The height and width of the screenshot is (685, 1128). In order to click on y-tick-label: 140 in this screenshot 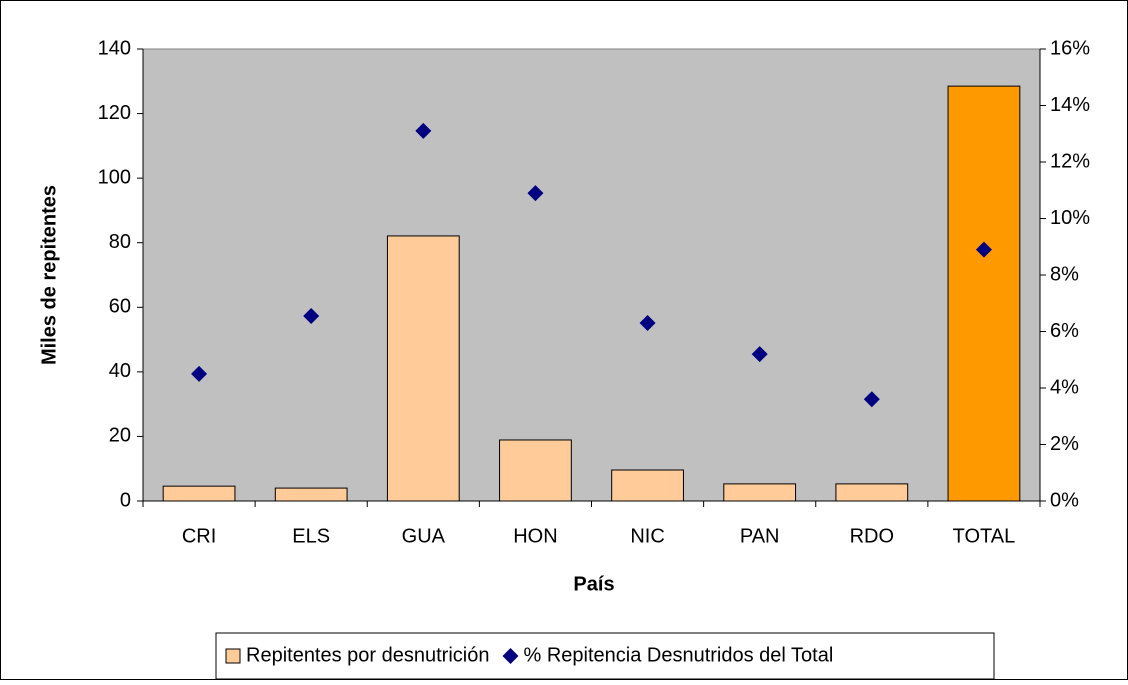, I will do `click(114, 48)`.